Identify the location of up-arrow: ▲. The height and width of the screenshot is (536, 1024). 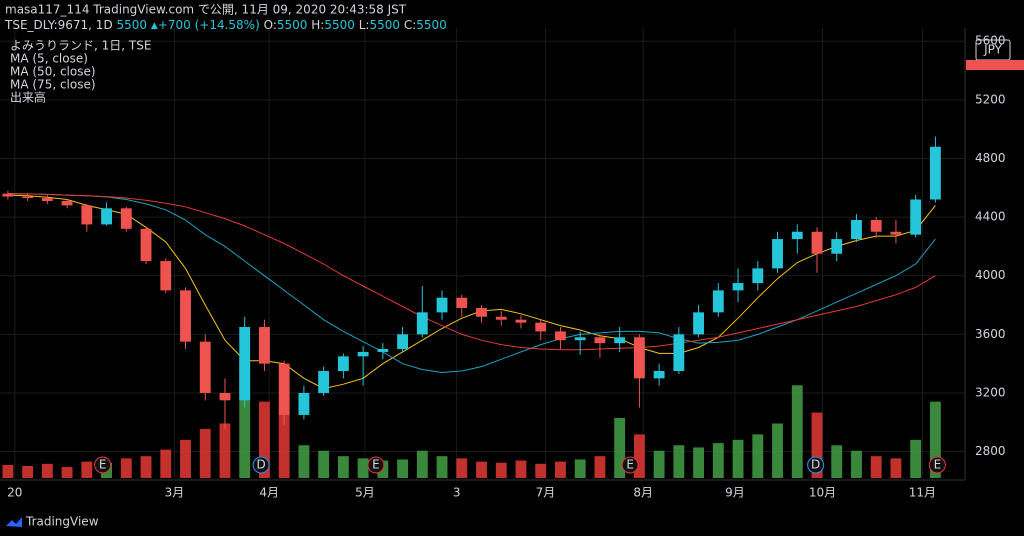
(154, 26).